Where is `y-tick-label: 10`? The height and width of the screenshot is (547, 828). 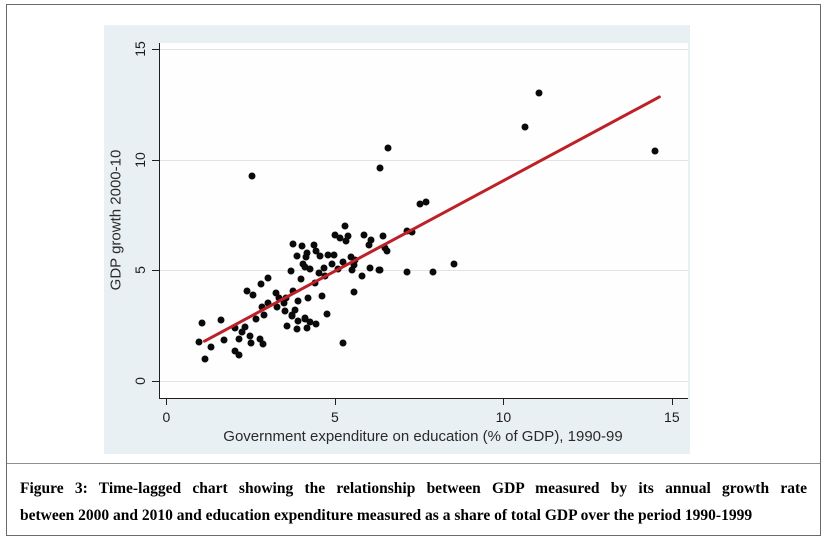
y-tick-label: 10 is located at coordinates (140, 160).